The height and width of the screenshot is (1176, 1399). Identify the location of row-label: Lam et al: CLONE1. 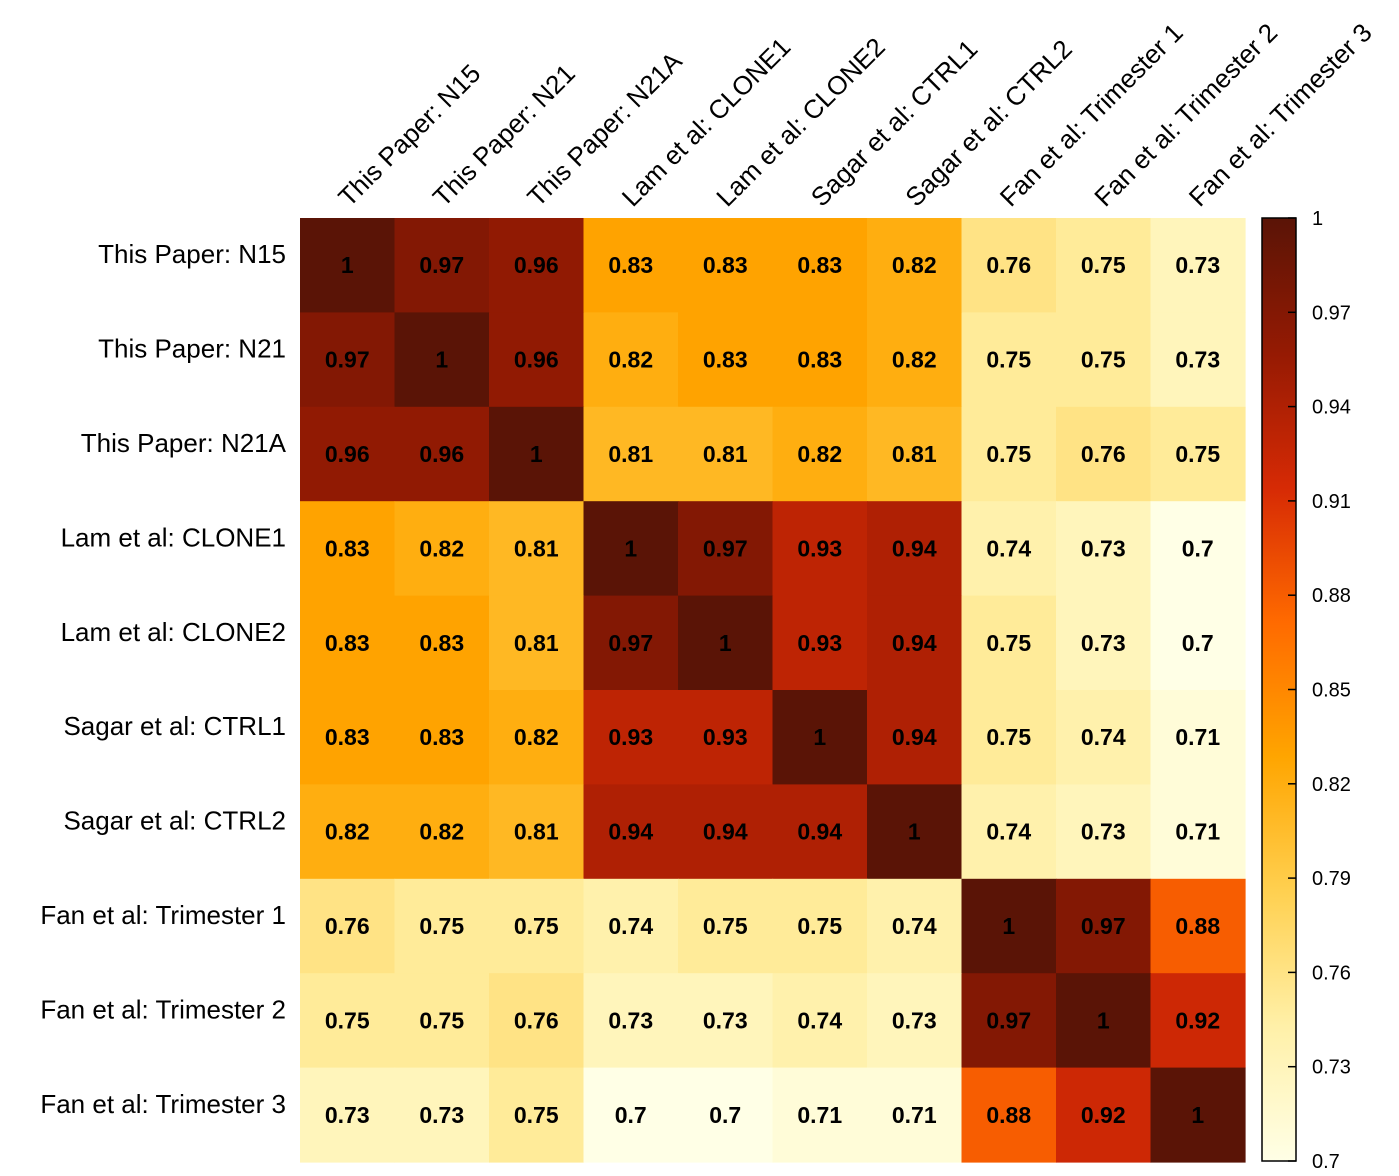
(173, 537).